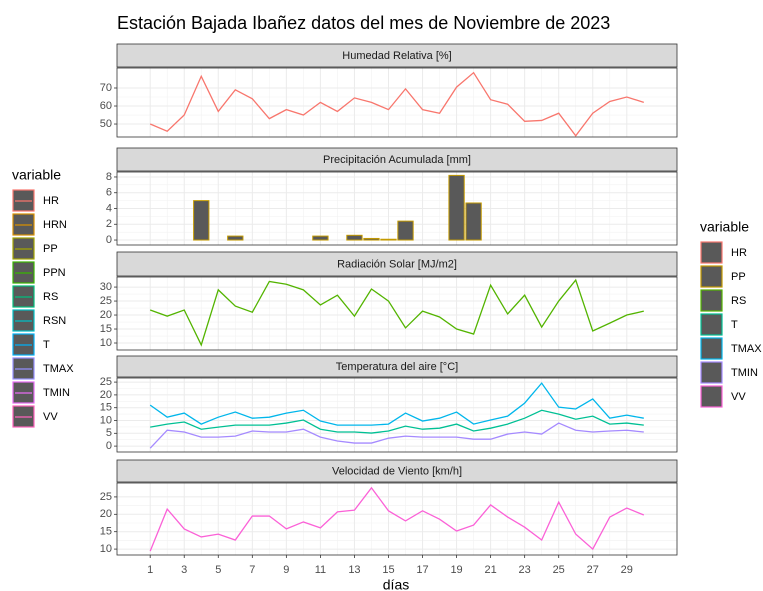 This screenshot has width=763, height=591. I want to click on strip-title: Radiación Solar [MJ/m2], so click(397, 264).